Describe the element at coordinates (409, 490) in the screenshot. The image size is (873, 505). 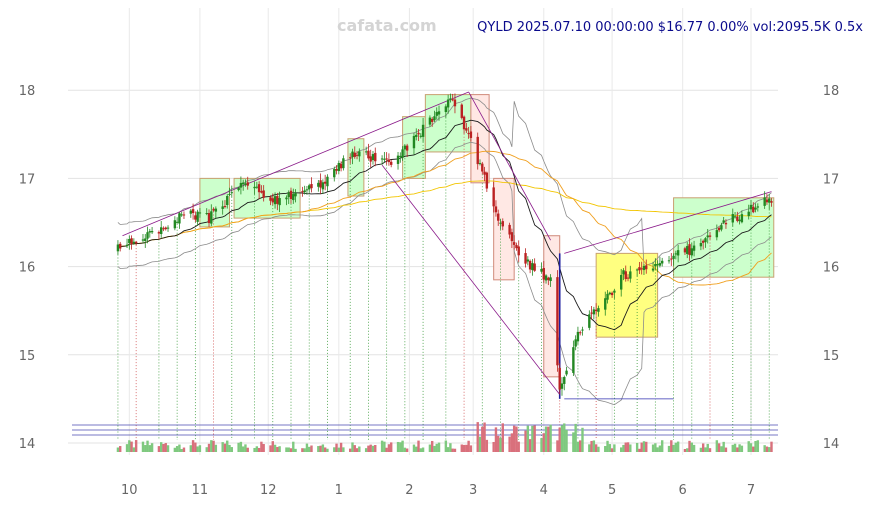
I see `x-tick: 2` at that location.